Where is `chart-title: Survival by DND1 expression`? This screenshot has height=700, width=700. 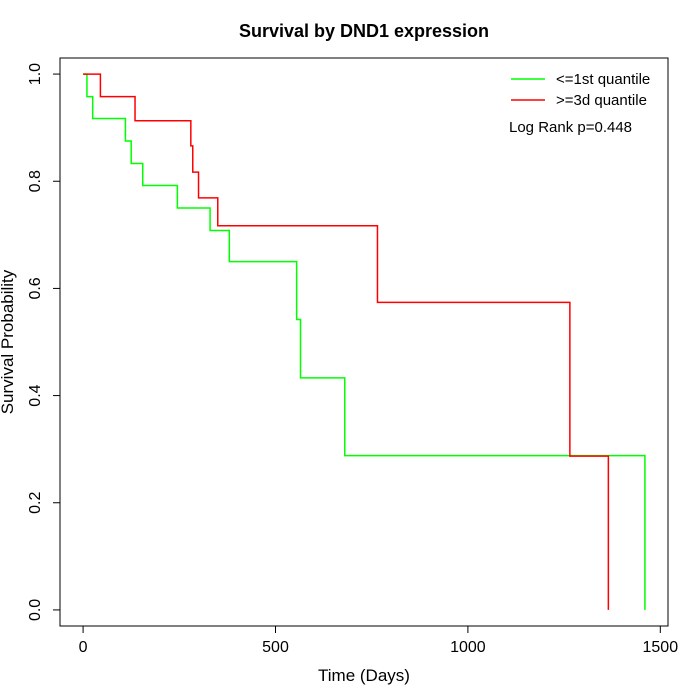
chart-title: Survival by DND1 expression is located at coordinates (364, 31).